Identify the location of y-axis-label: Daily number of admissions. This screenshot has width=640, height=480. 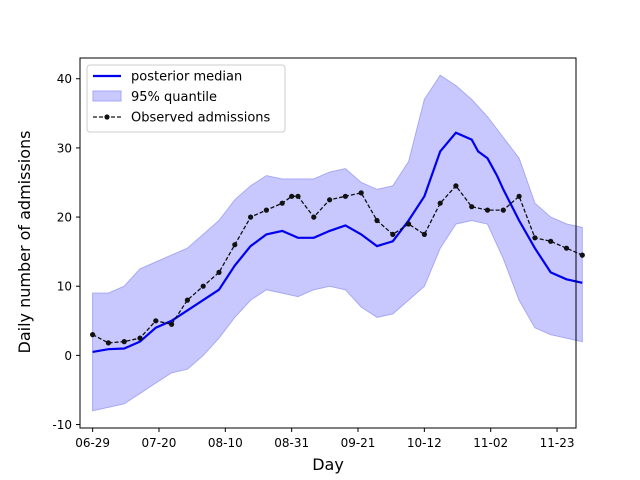
(24, 242).